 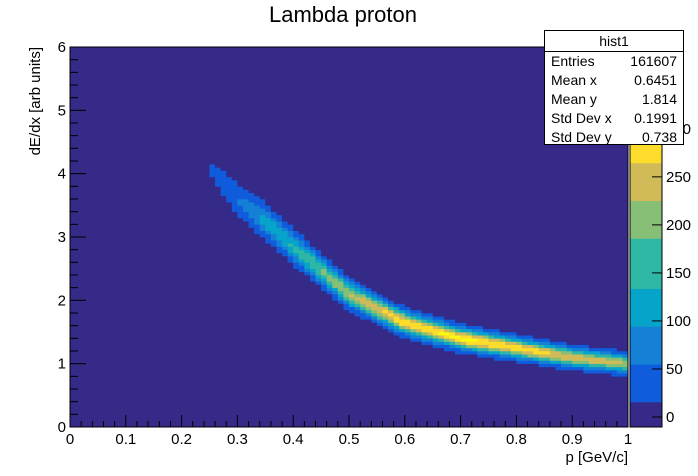 What do you see at coordinates (628, 439) in the screenshot?
I see `x-tick-label: 1` at bounding box center [628, 439].